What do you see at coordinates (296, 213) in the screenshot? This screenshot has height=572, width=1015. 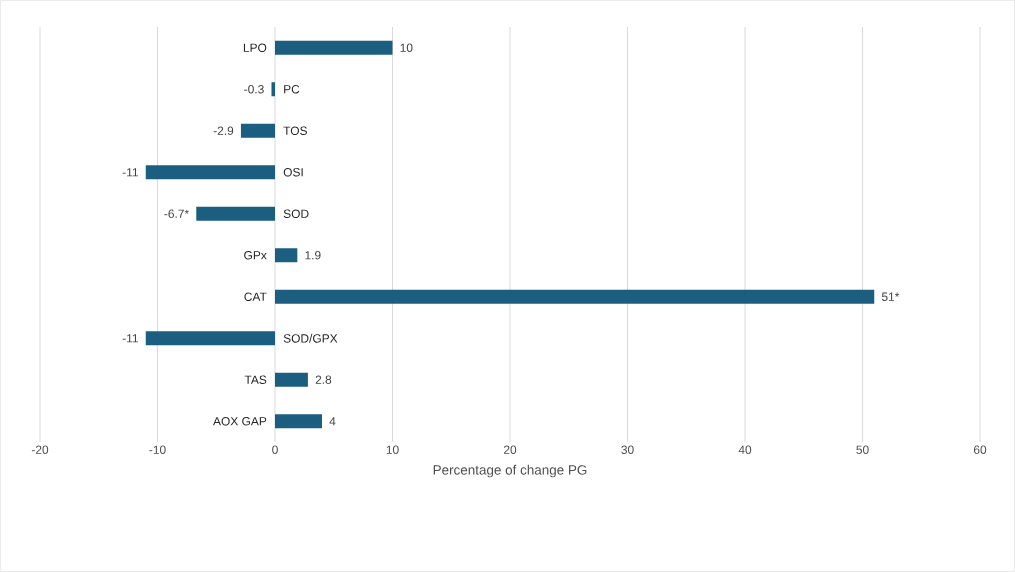 I see `y-tick-label: SOD` at bounding box center [296, 213].